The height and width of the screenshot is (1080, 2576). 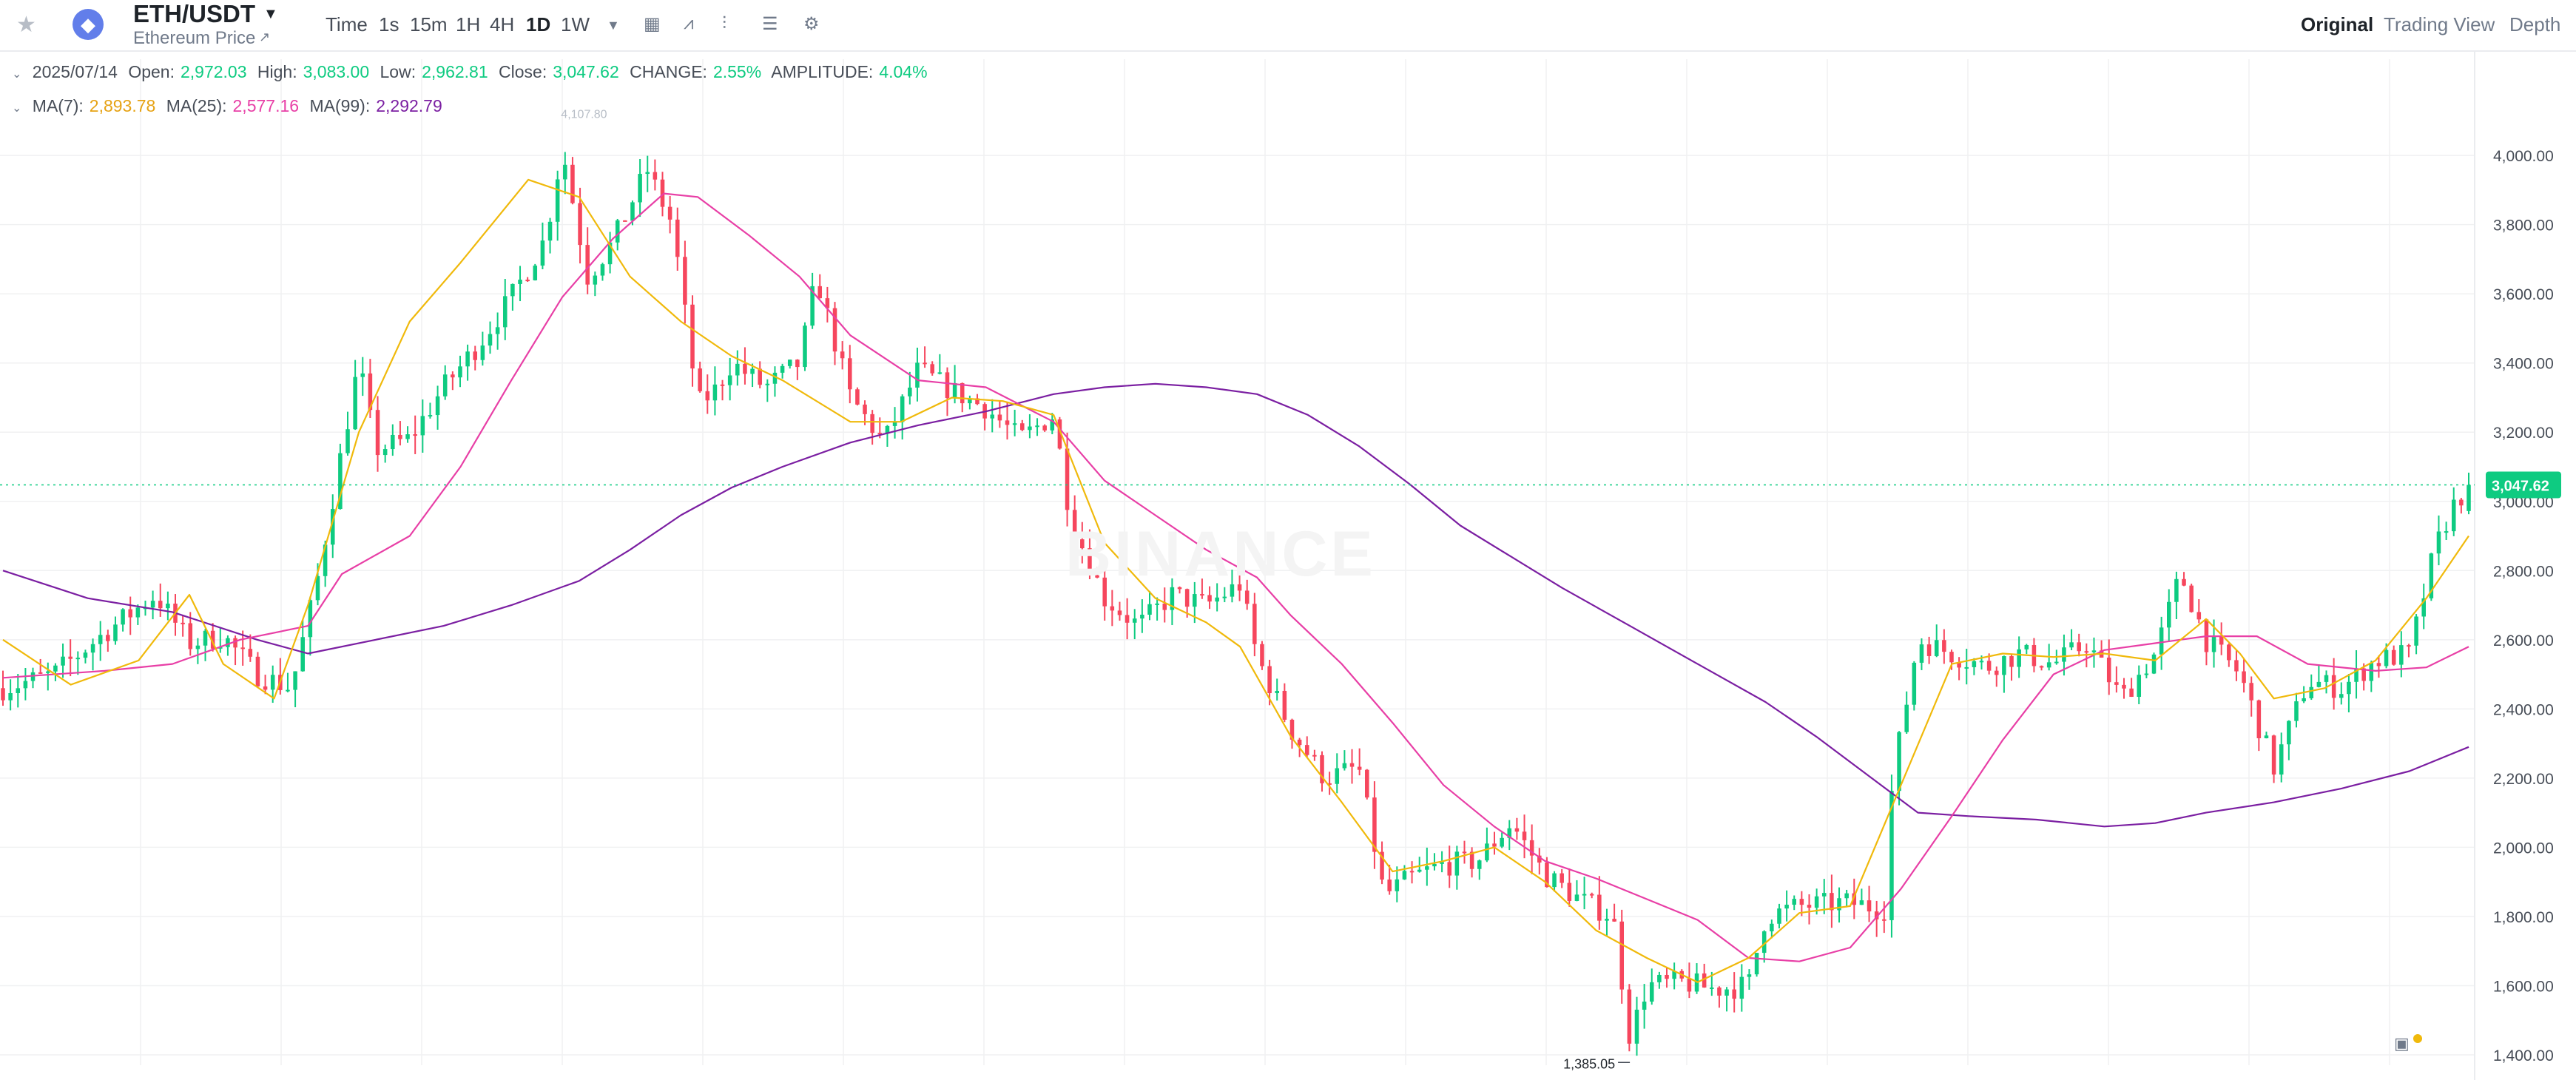 What do you see at coordinates (455, 71) in the screenshot?
I see `low-value: 2,962.81` at bounding box center [455, 71].